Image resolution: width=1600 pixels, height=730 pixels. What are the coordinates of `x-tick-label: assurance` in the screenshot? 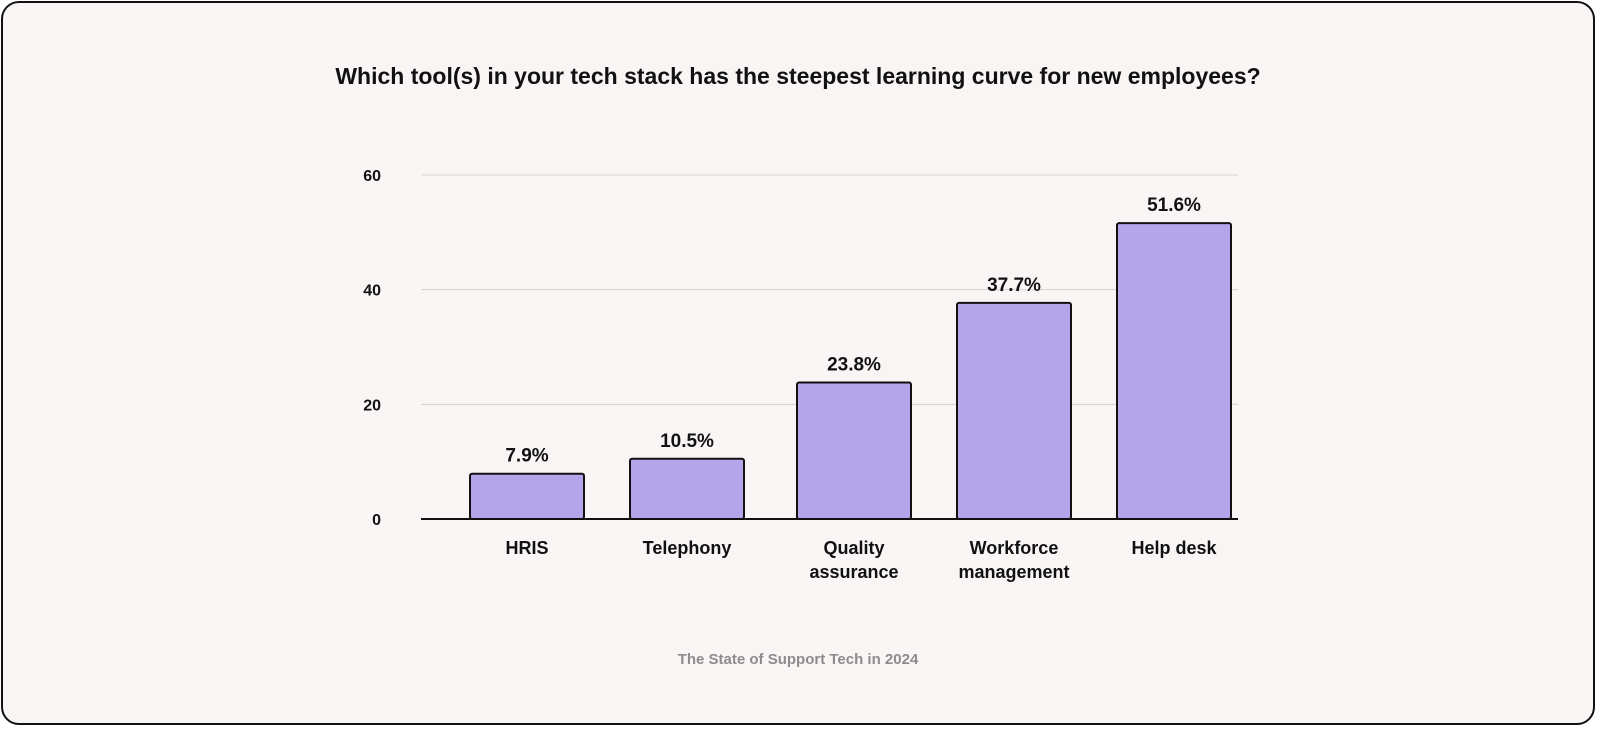 It's located at (853, 572).